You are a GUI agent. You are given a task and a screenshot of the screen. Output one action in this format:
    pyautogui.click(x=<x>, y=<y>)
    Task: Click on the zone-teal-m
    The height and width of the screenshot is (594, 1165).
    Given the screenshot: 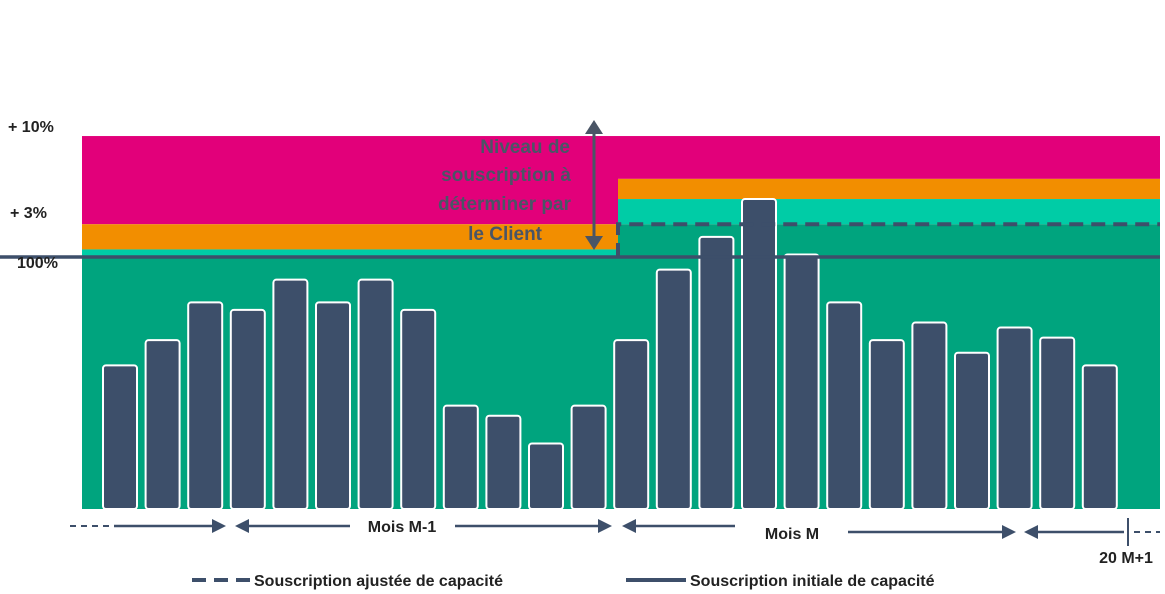 What is the action you would take?
    pyautogui.click(x=889, y=212)
    